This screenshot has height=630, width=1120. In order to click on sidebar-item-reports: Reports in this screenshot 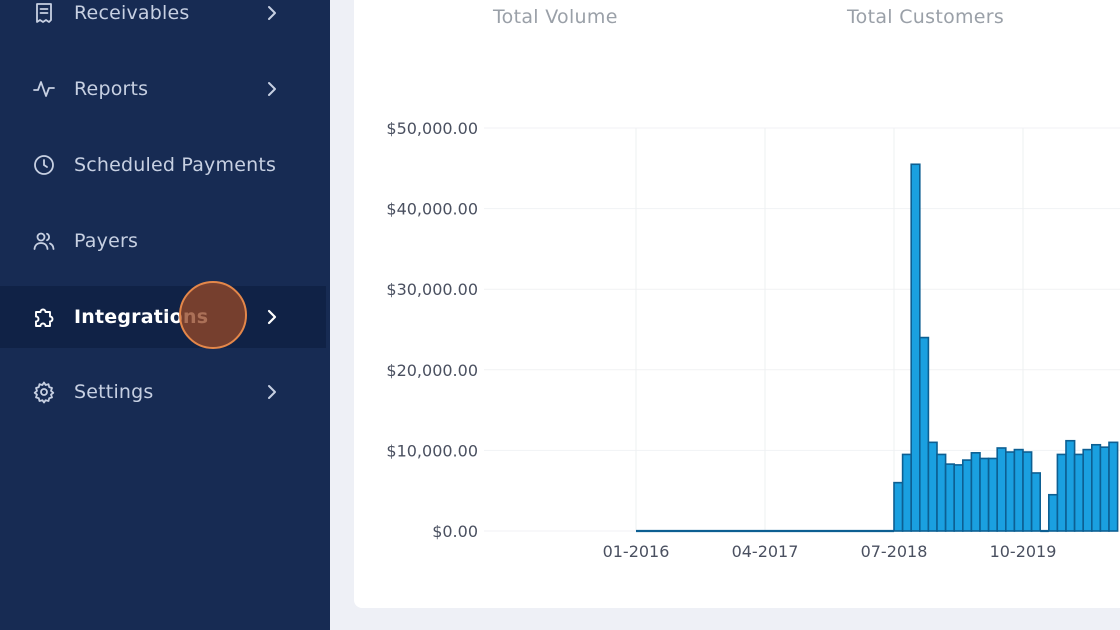, I will do `click(163, 89)`.